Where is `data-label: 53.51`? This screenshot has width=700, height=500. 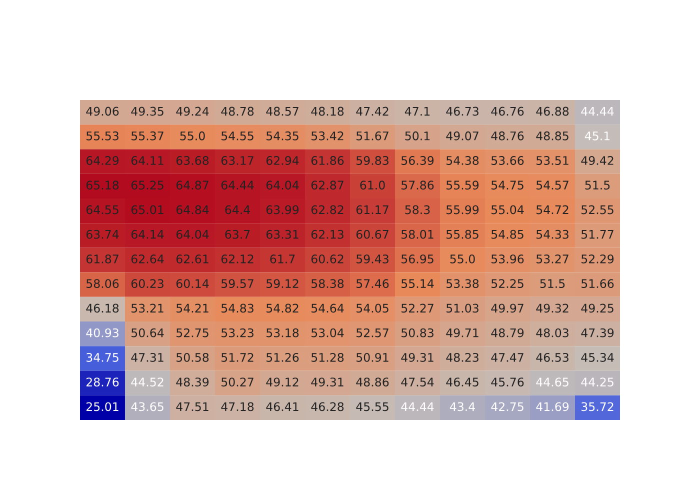 data-label: 53.51 is located at coordinates (552, 160).